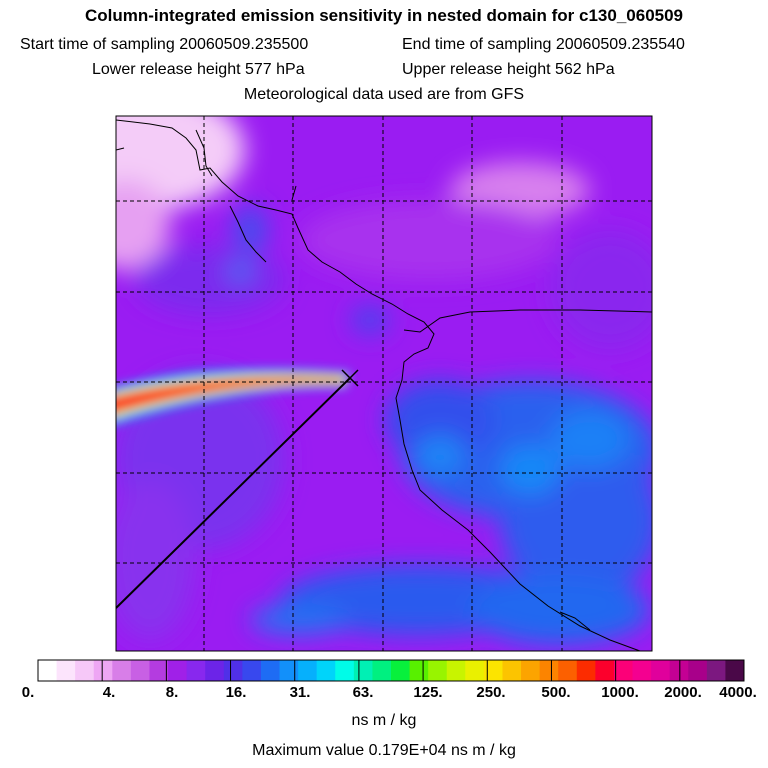  Describe the element at coordinates (308, 750) in the screenshot. I see `maximum-label: Maximum value` at that location.